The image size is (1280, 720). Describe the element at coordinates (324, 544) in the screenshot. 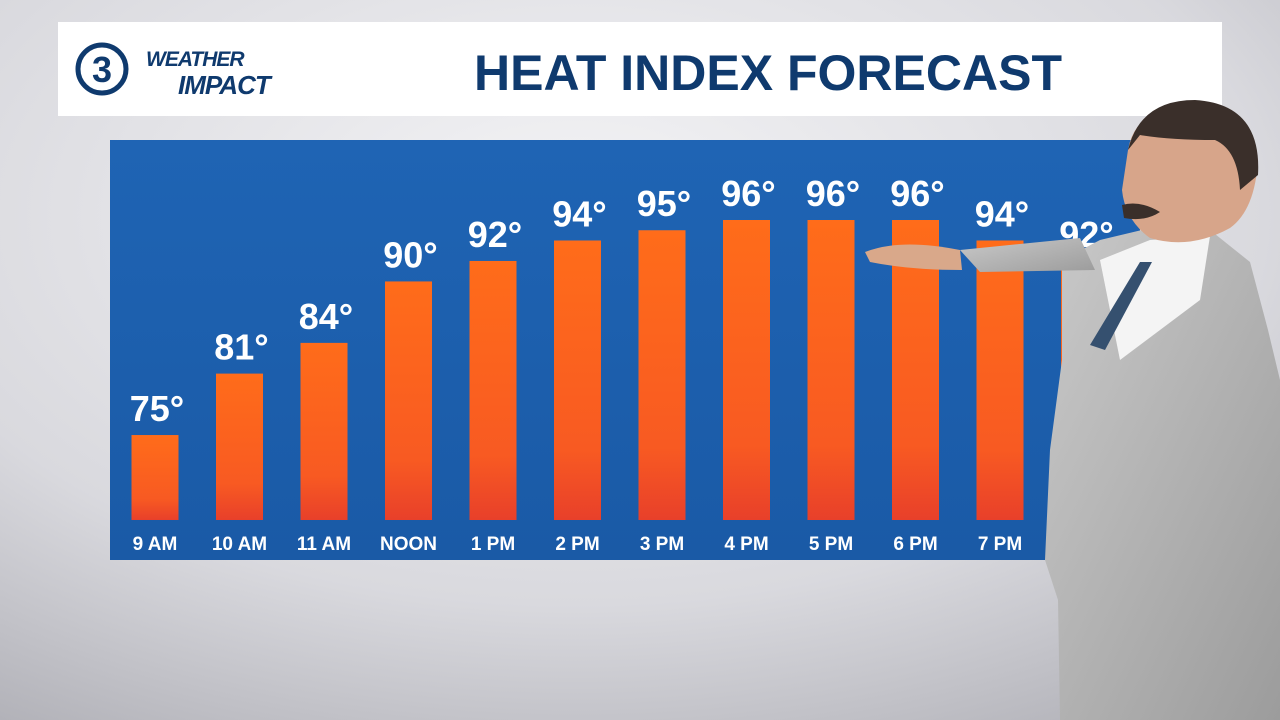

I see `x-tick-label: 11 AM` at that location.